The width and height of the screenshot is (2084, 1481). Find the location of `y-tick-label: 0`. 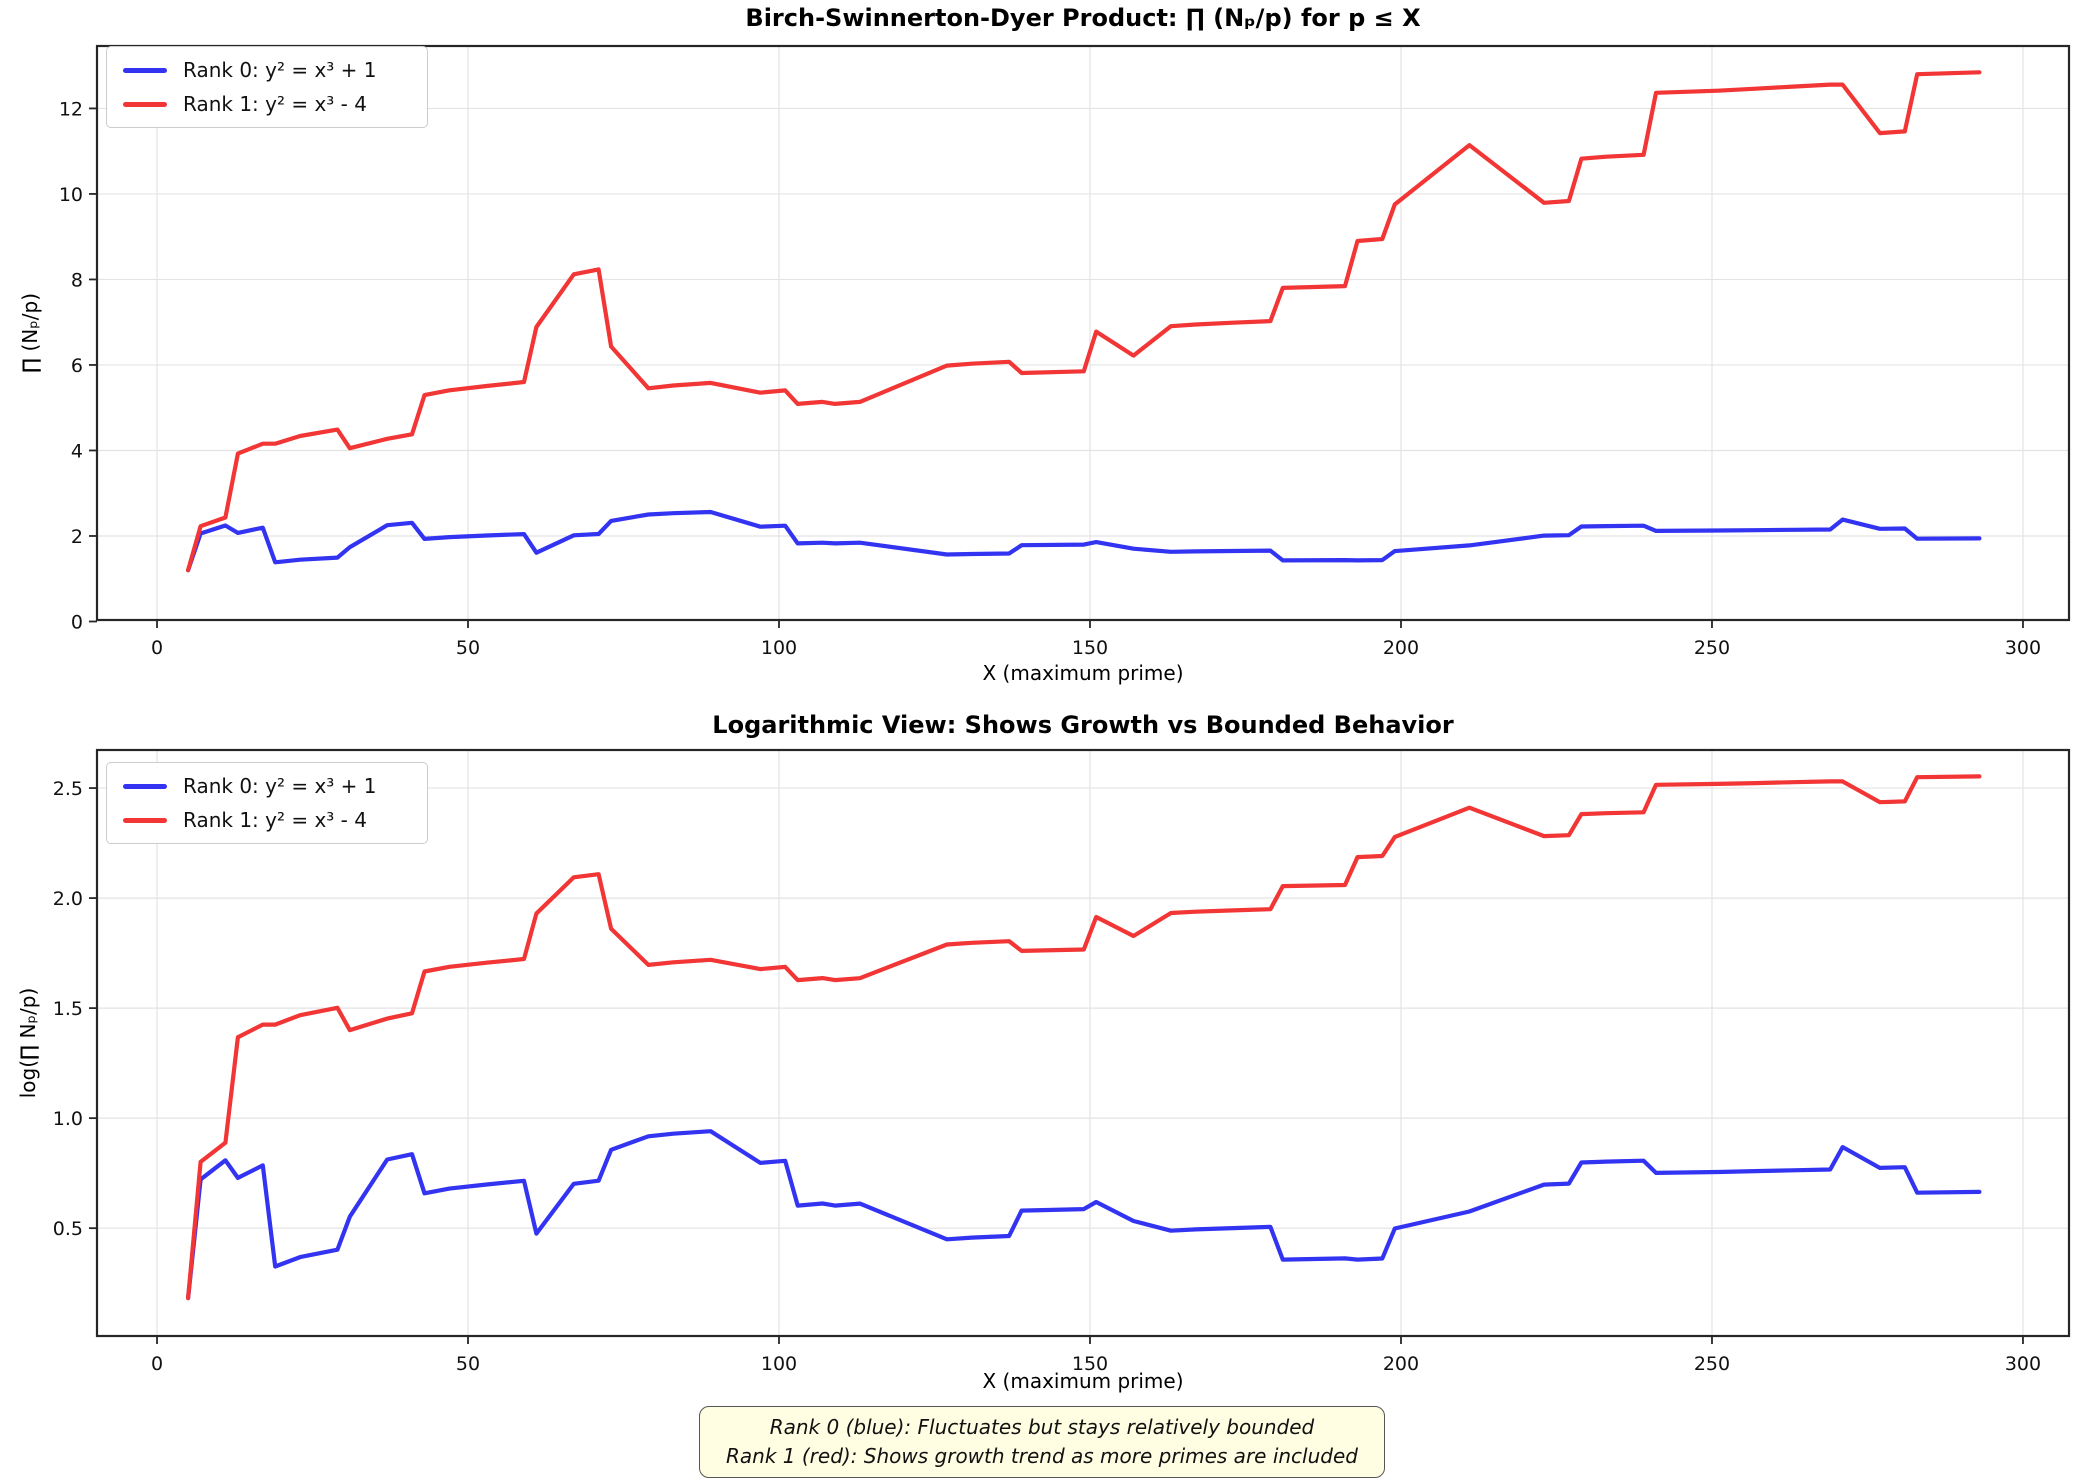

y-tick-label: 0 is located at coordinates (77, 622).